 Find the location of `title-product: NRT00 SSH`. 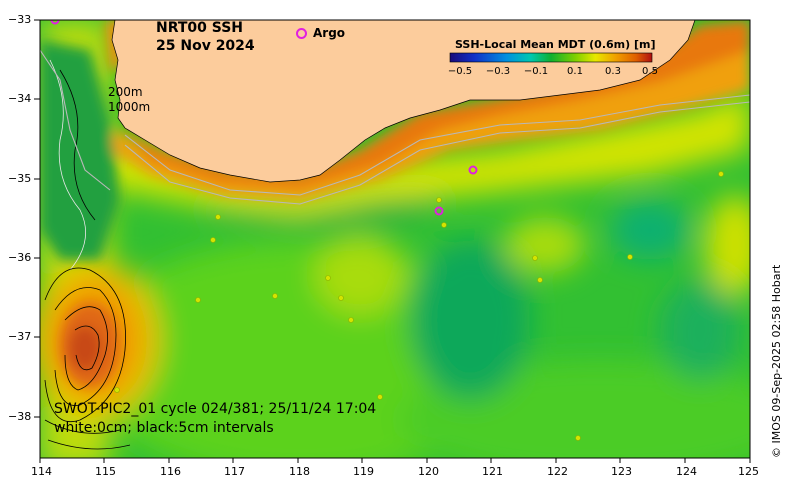

title-product: NRT00 SSH is located at coordinates (200, 28).